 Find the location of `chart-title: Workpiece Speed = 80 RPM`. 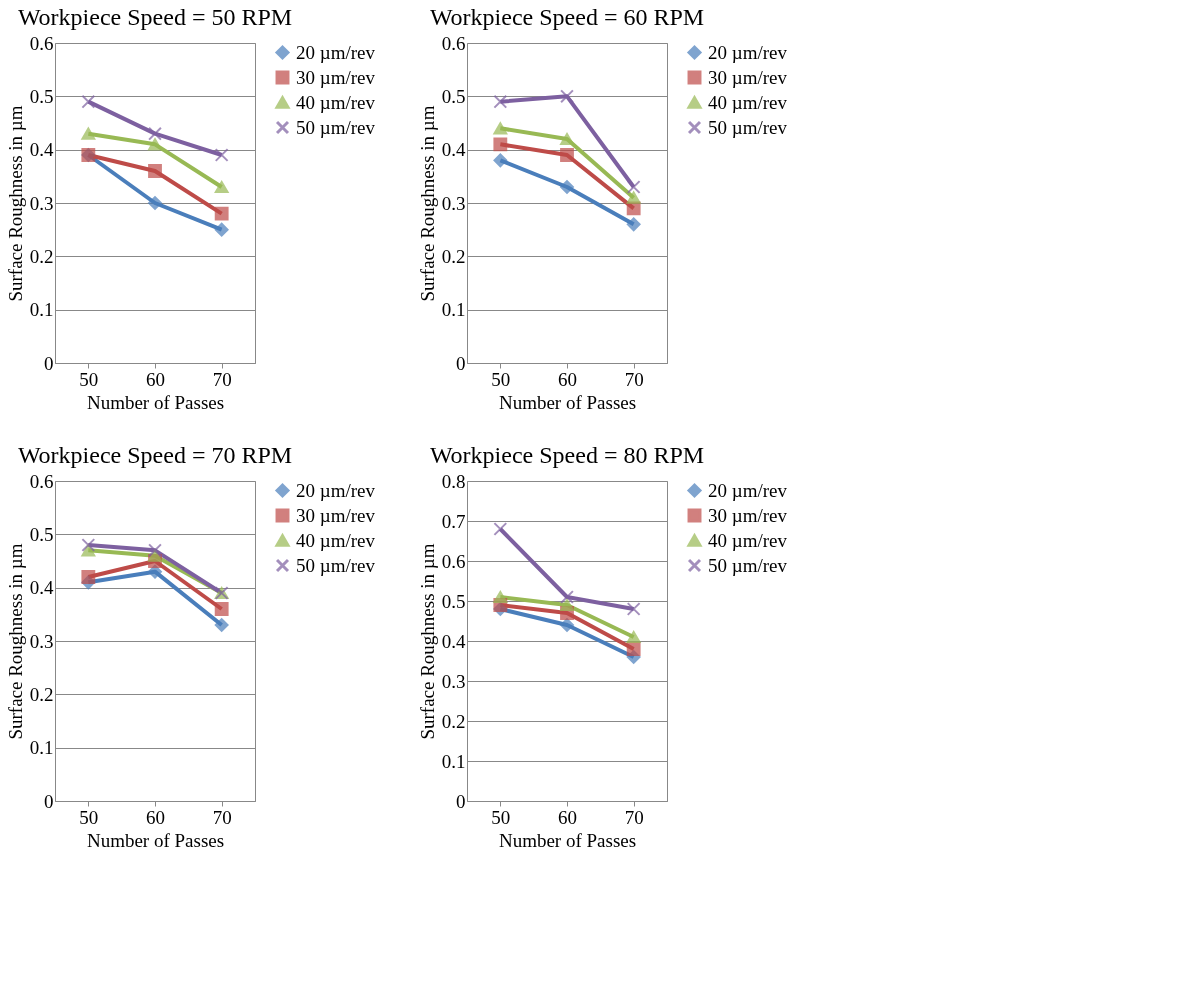

chart-title: Workpiece Speed = 80 RPM is located at coordinates (567, 455).